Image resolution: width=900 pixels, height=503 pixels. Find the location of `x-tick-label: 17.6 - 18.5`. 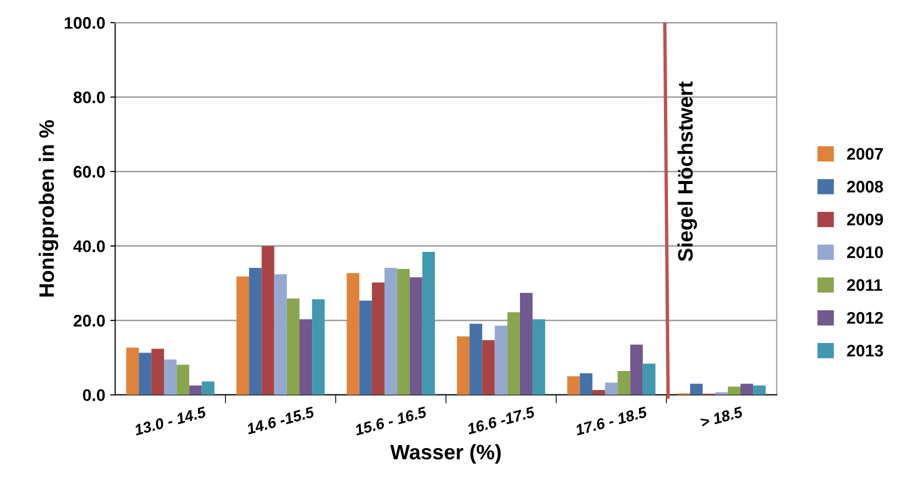

x-tick-label: 17.6 - 18.5 is located at coordinates (611, 421).